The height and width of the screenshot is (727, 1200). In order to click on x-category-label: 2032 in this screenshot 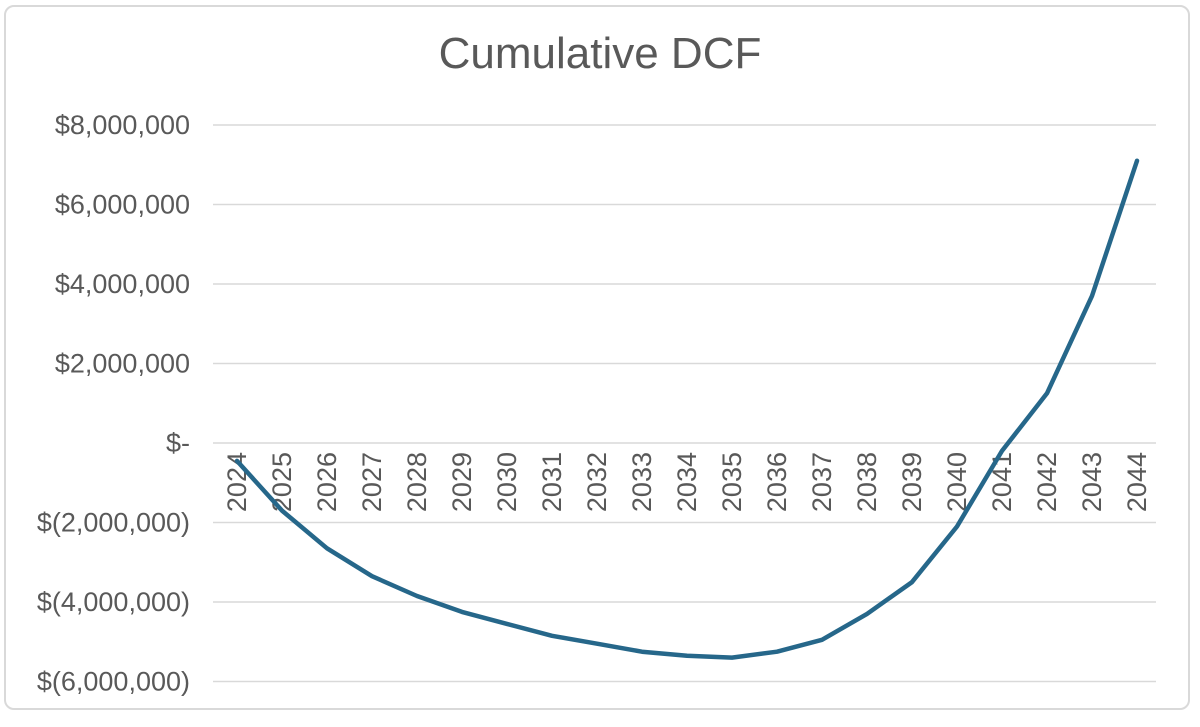, I will do `click(597, 482)`.